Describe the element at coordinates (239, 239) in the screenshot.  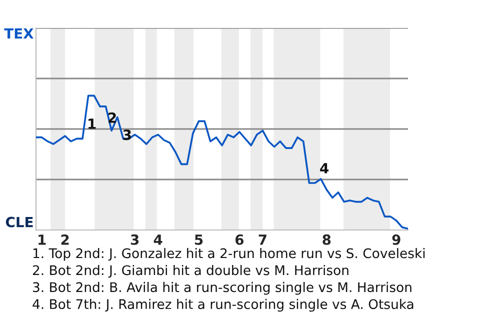
I see `x-tick-label: 6` at that location.